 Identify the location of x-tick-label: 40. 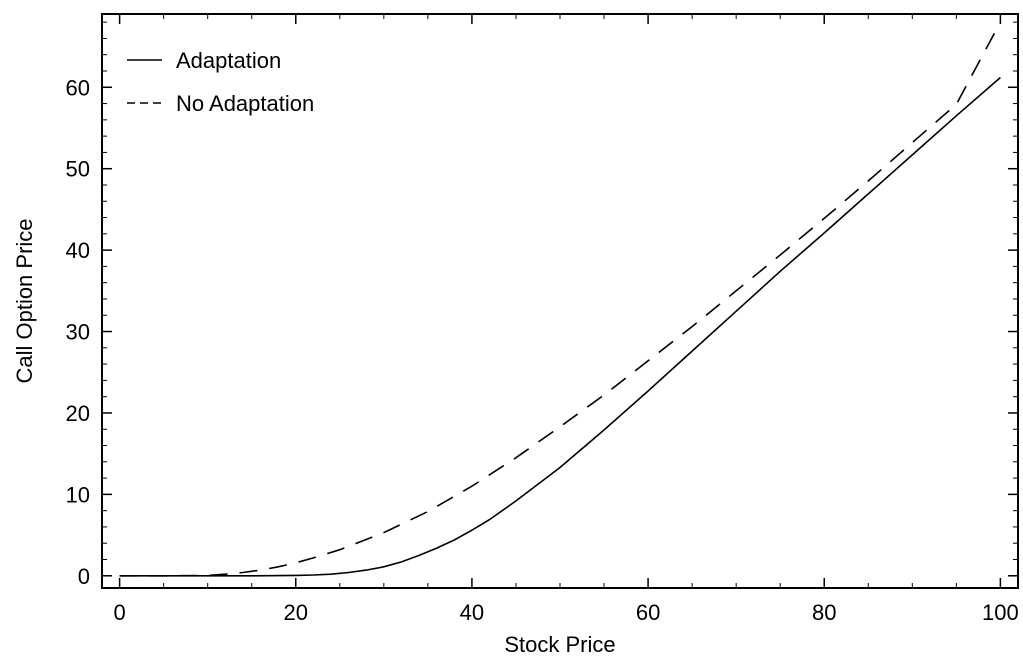
(472, 612).